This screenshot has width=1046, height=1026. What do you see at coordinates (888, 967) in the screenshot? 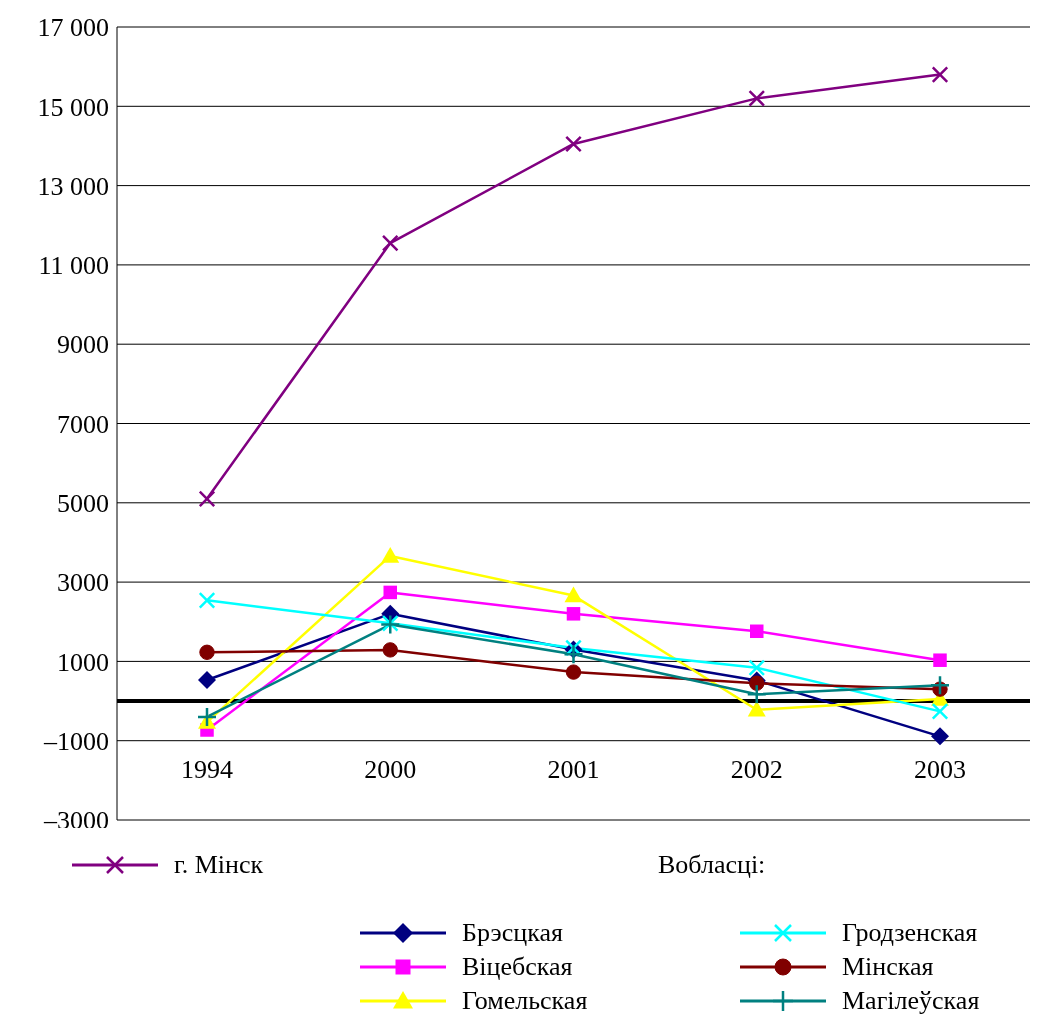
I see `legend-label: Мінская` at bounding box center [888, 967].